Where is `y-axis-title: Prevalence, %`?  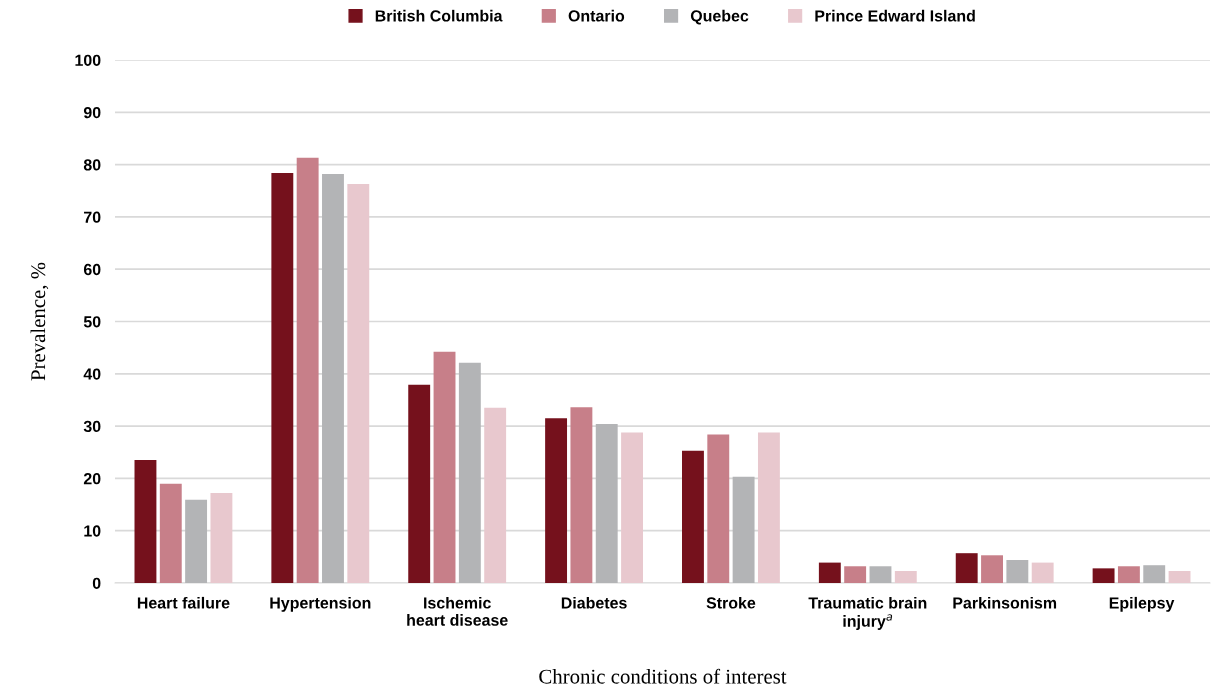 y-axis-title: Prevalence, % is located at coordinates (39, 321).